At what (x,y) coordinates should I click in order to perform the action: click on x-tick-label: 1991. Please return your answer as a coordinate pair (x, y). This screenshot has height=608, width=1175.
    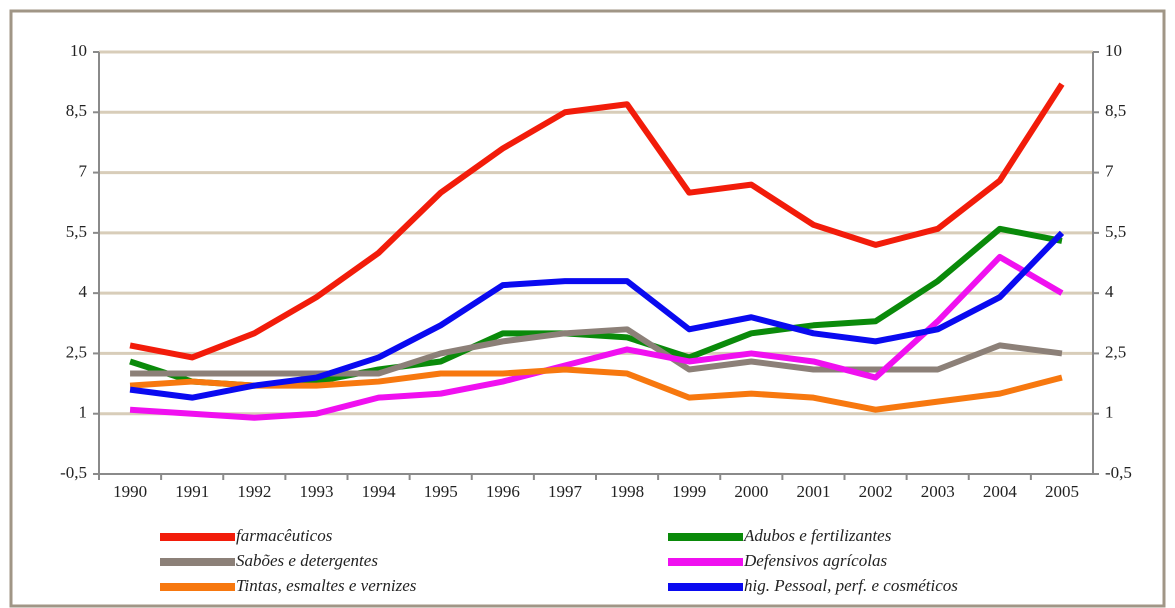
    Looking at the image, I should click on (192, 491).